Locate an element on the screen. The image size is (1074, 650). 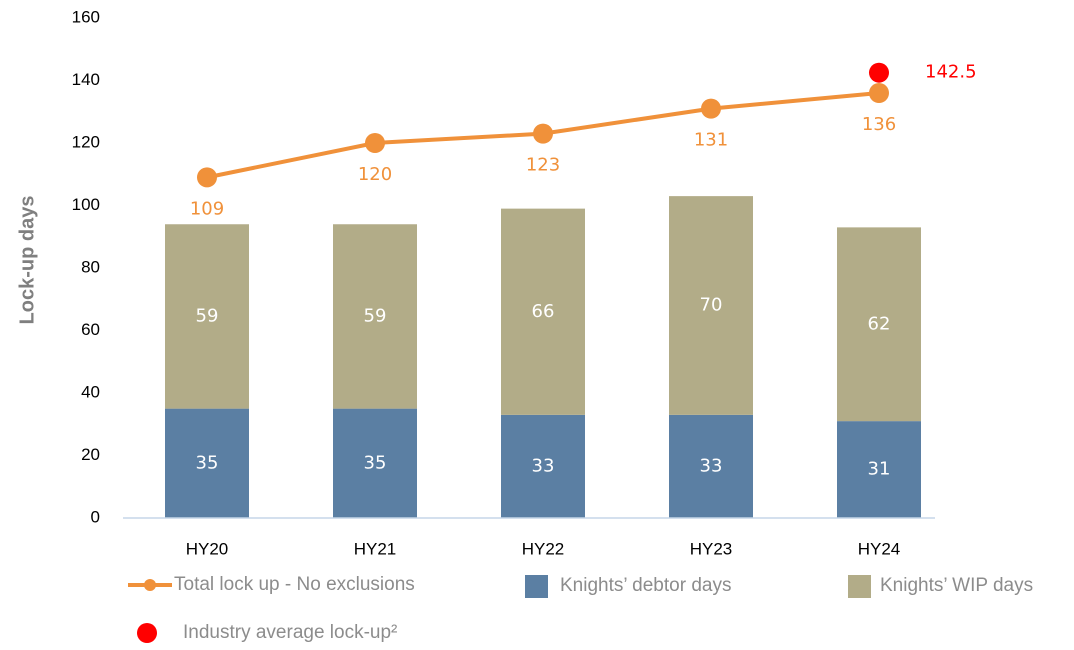
y-tick-label: 120 is located at coordinates (86, 141).